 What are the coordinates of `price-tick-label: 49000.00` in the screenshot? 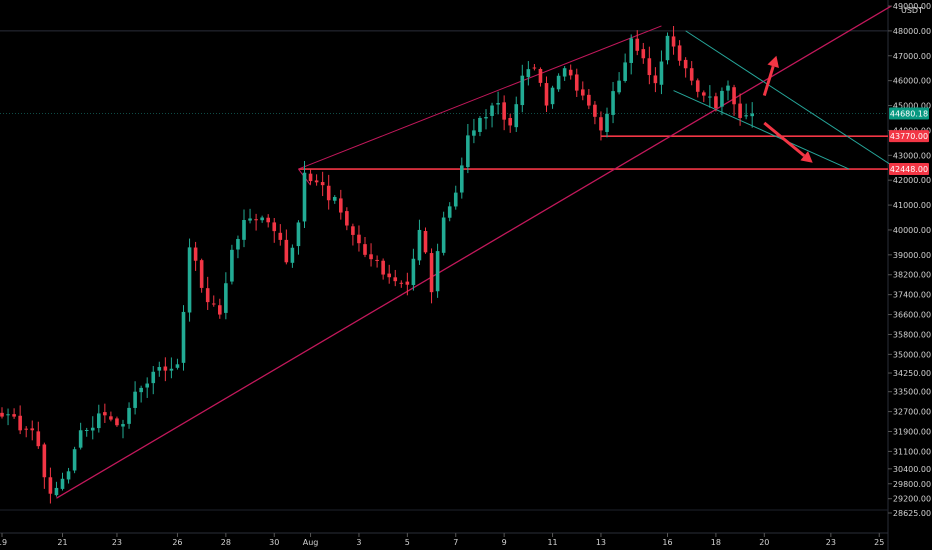 It's located at (912, 6).